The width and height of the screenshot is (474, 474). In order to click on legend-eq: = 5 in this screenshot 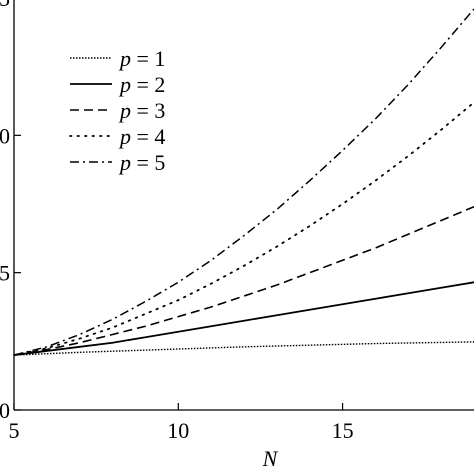, I will do `click(148, 162)`.